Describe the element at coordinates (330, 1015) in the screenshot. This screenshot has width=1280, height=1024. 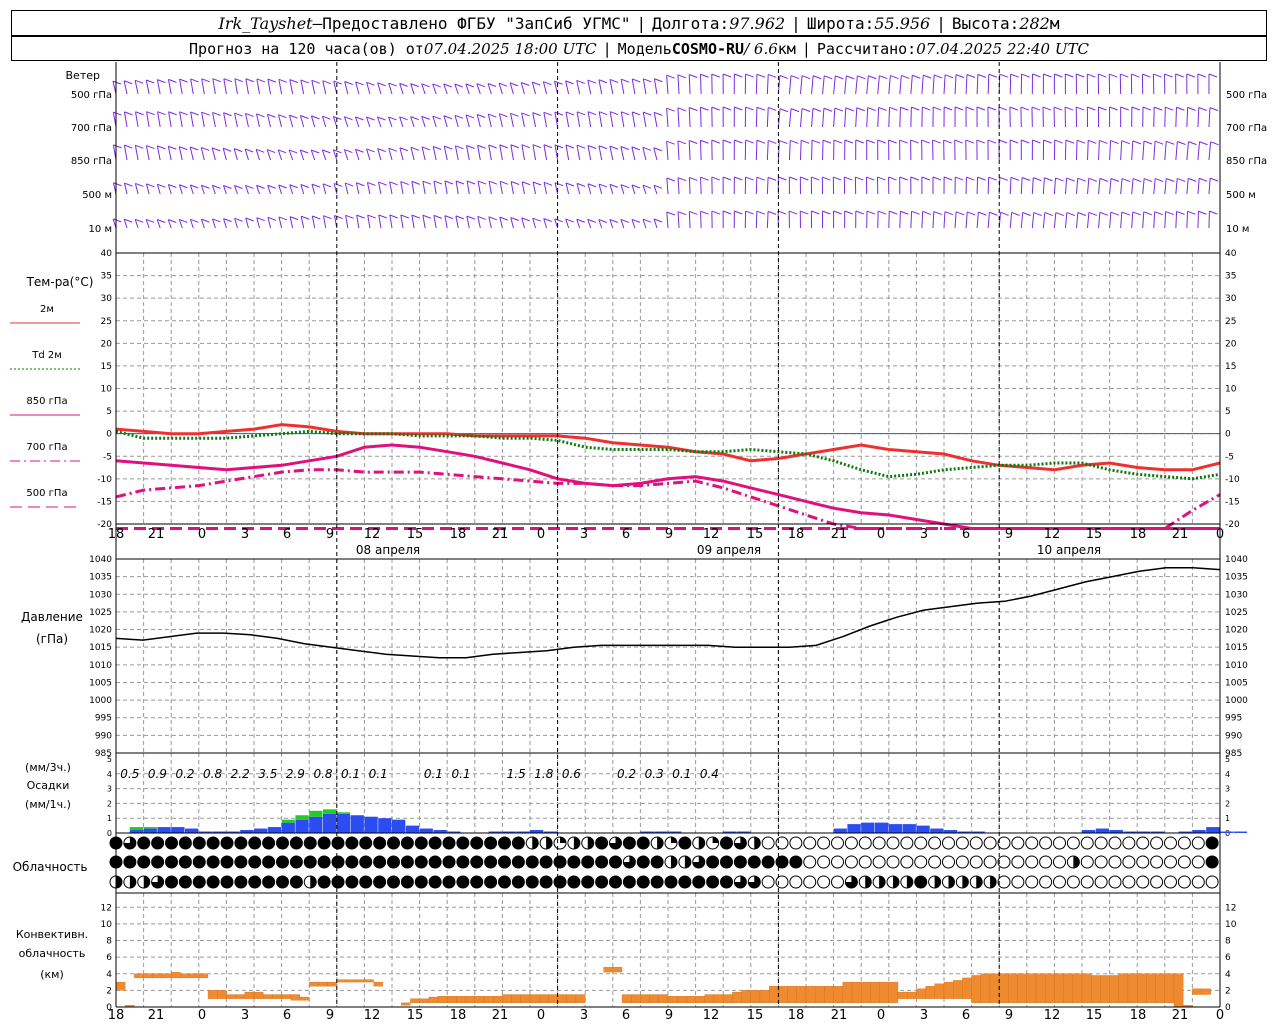
I see `hour-label-bottom: 9` at that location.